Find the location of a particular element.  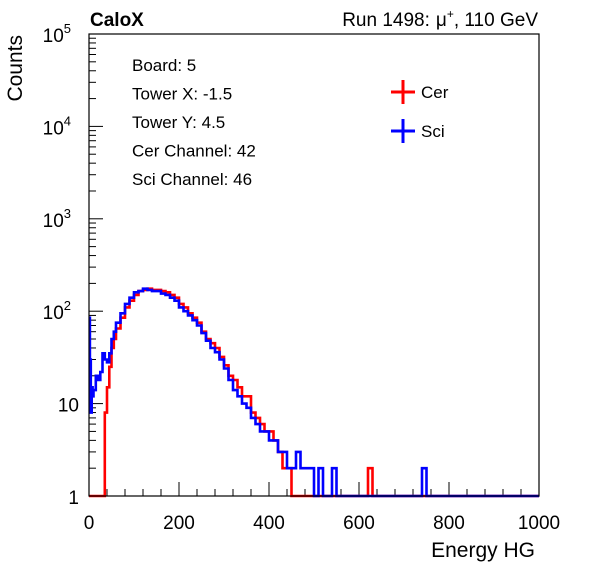

info-line: Tower X: -1.5 is located at coordinates (182, 94).